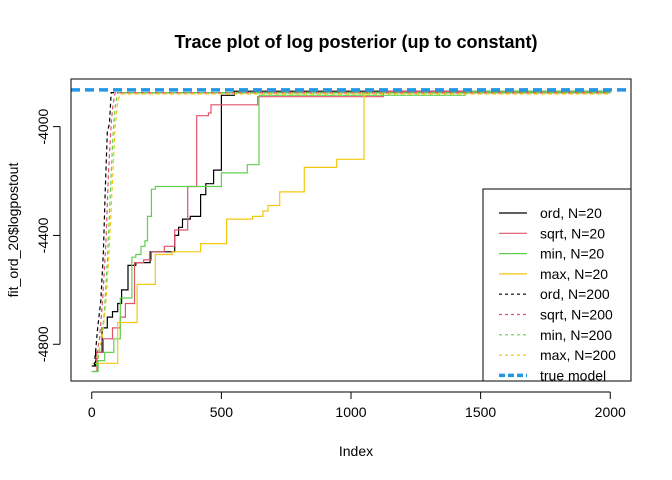 This screenshot has height=480, width=672. I want to click on legend-label: max, N=20, so click(574, 274).